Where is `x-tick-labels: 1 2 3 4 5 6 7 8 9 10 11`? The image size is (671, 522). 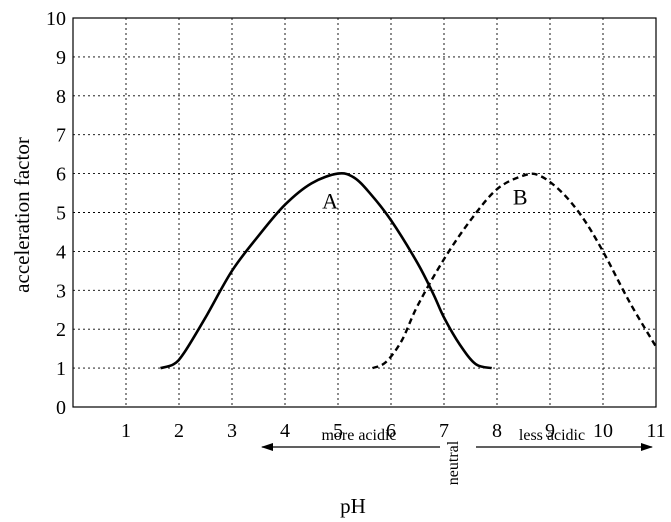
x-tick-labels: 1 2 3 4 5 6 7 8 9 10 11 is located at coordinates (393, 431).